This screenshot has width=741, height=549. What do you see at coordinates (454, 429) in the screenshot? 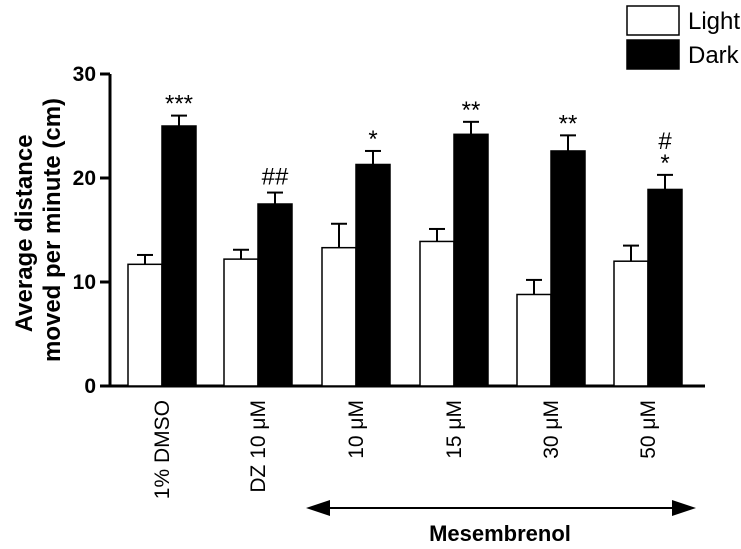
I see `category-label: 15 μM` at bounding box center [454, 429].